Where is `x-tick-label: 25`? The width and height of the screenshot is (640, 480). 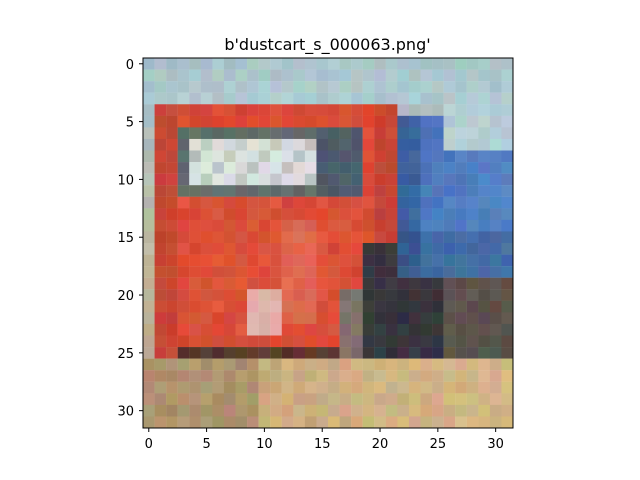
x-tick-label: 25 is located at coordinates (438, 444).